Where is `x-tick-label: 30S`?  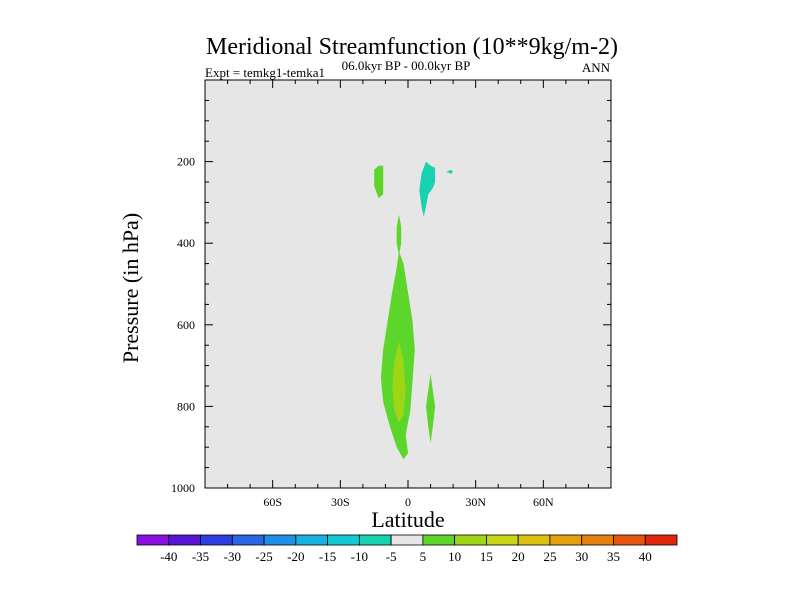
x-tick-label: 30S is located at coordinates (340, 502).